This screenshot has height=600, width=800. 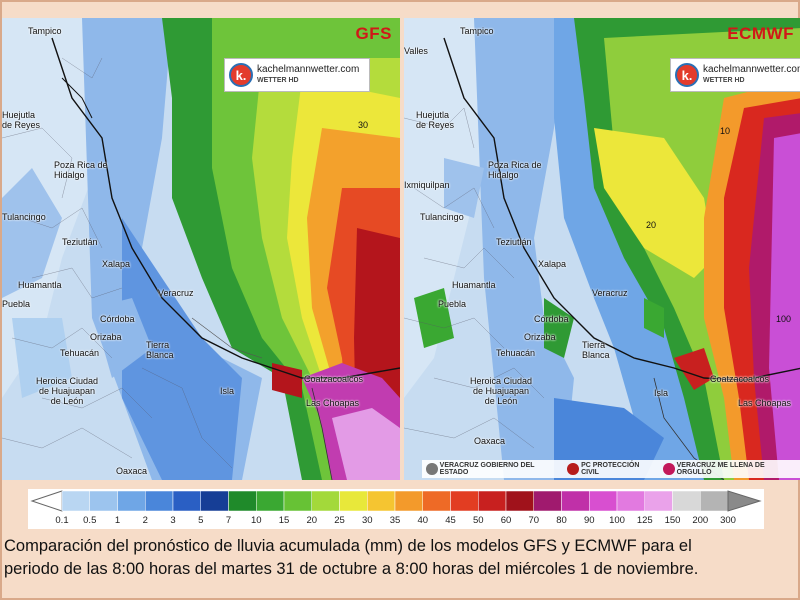 I want to click on city-label: Valles, so click(x=416, y=51).